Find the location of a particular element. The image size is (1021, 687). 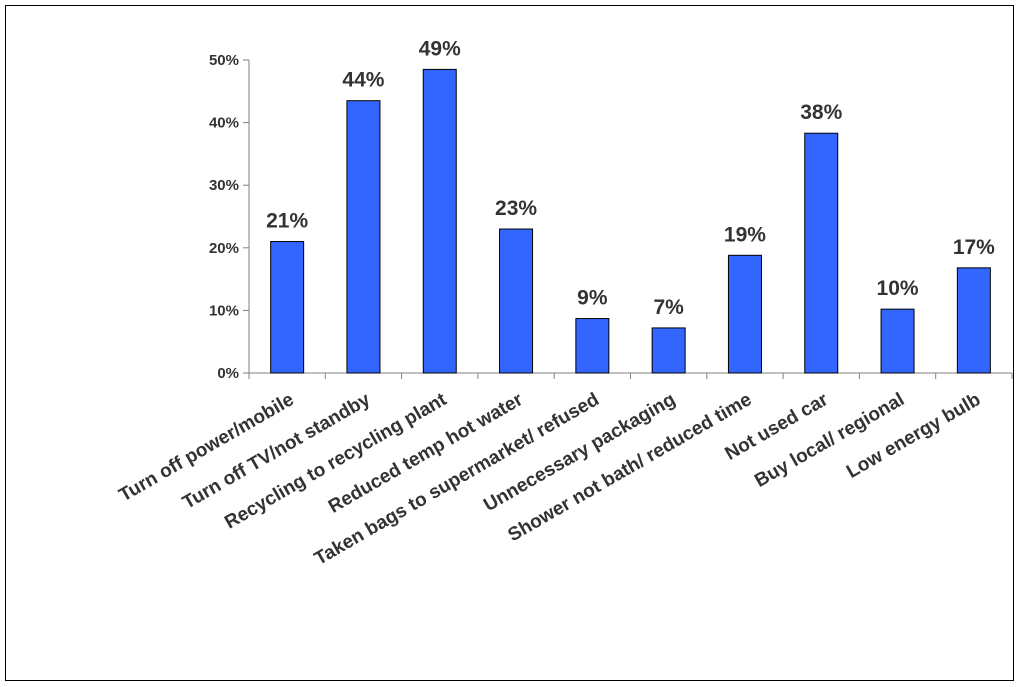

data-label: 10% is located at coordinates (898, 288).